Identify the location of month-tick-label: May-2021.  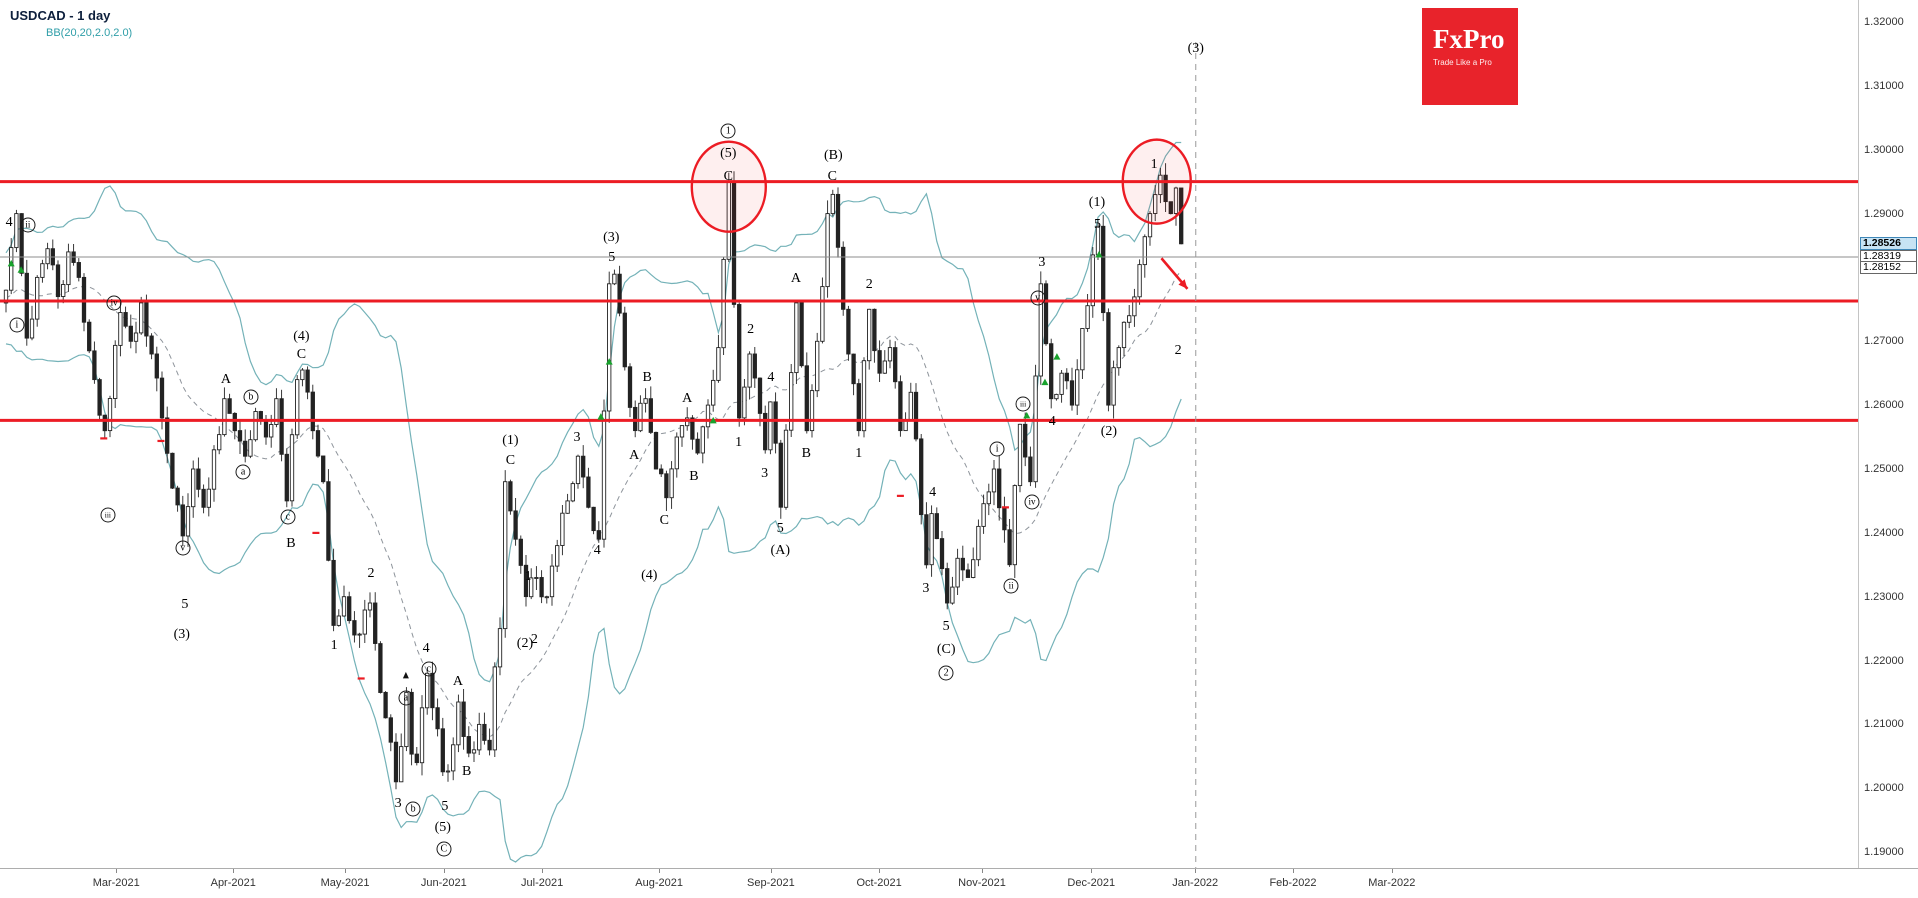
(345, 883).